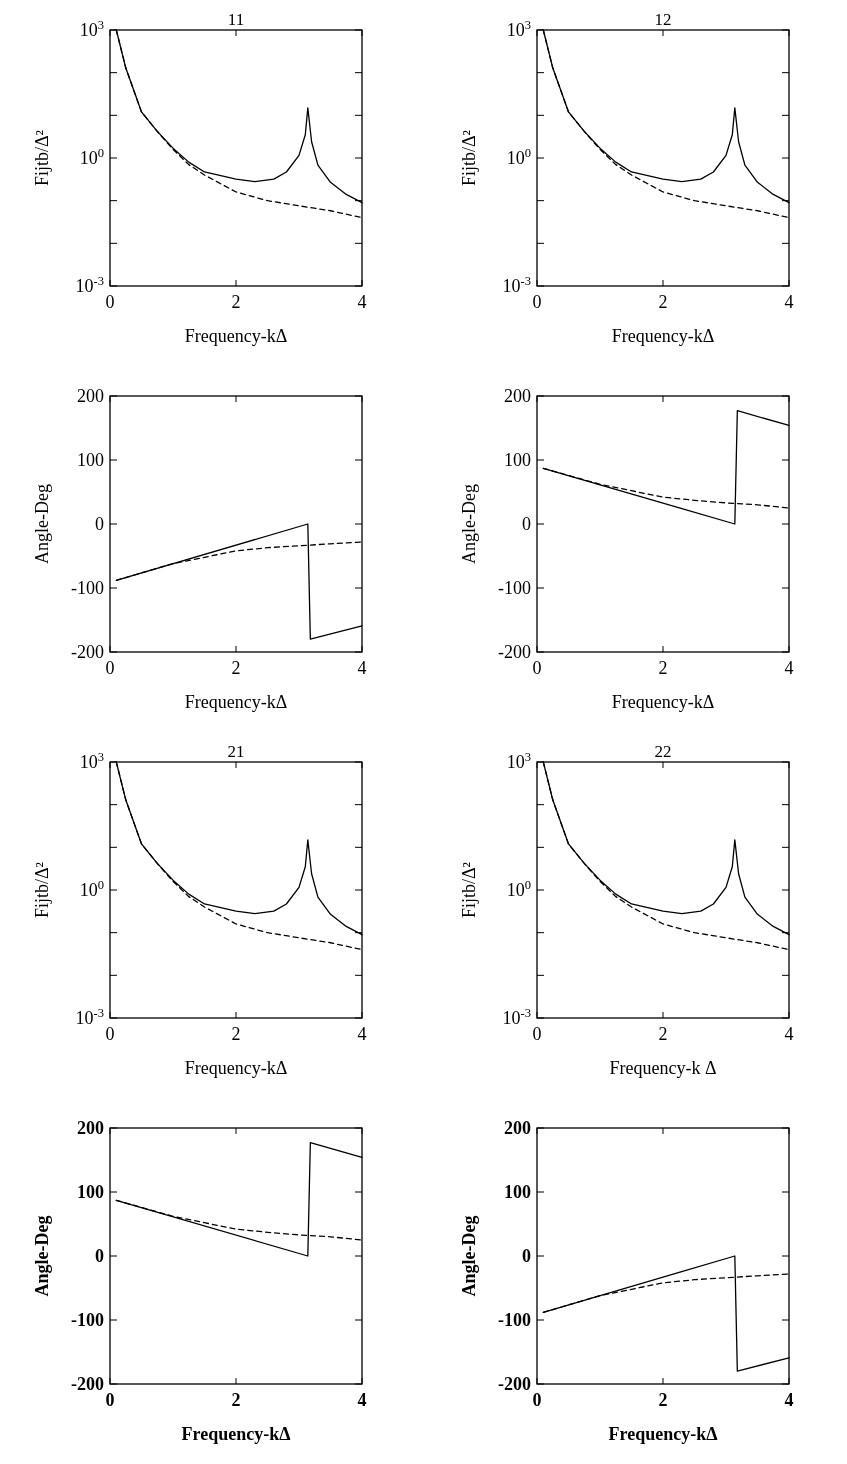 This screenshot has width=847, height=1464. I want to click on x-axis-title: Frequency-k Δ, so click(663, 1068).